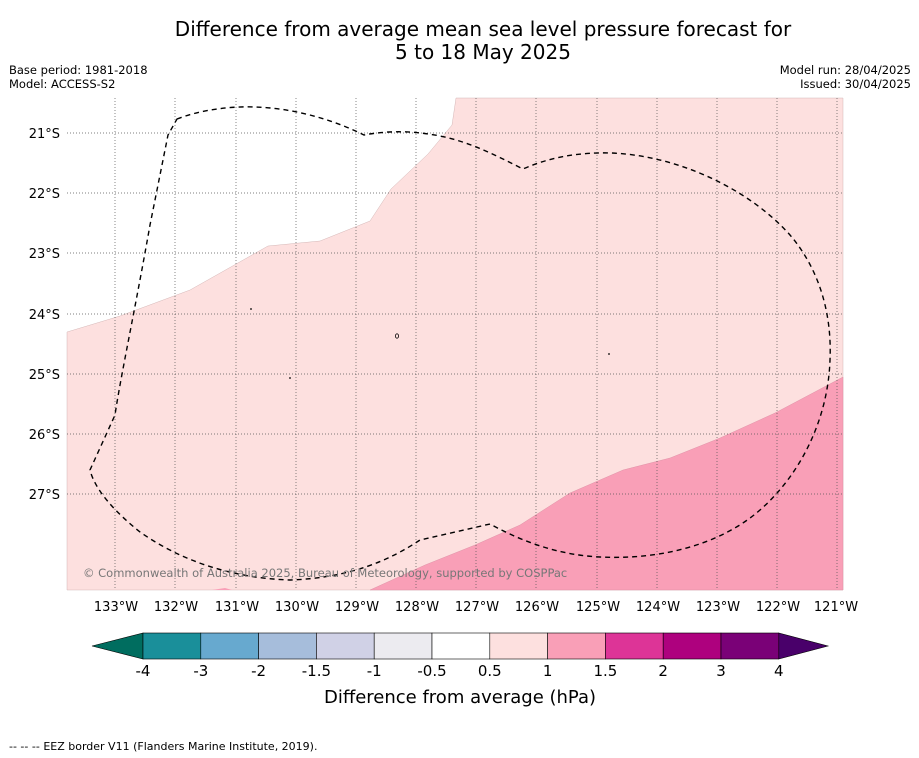  I want to click on meta-left: Base period: 1981-2018 Model: ACCESS-S2, so click(78, 77).